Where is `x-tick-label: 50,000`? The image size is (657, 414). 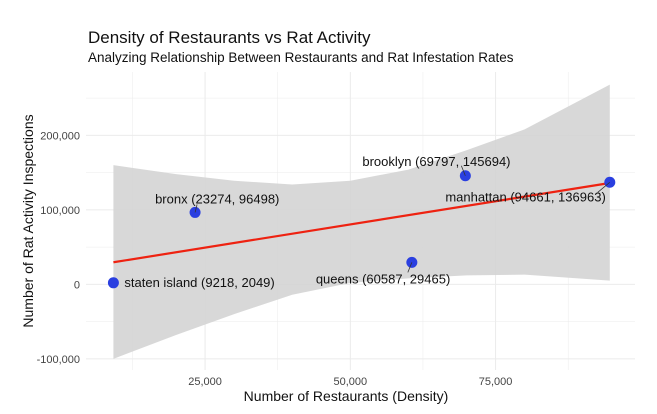 x-tick-label: 50,000 is located at coordinates (351, 382).